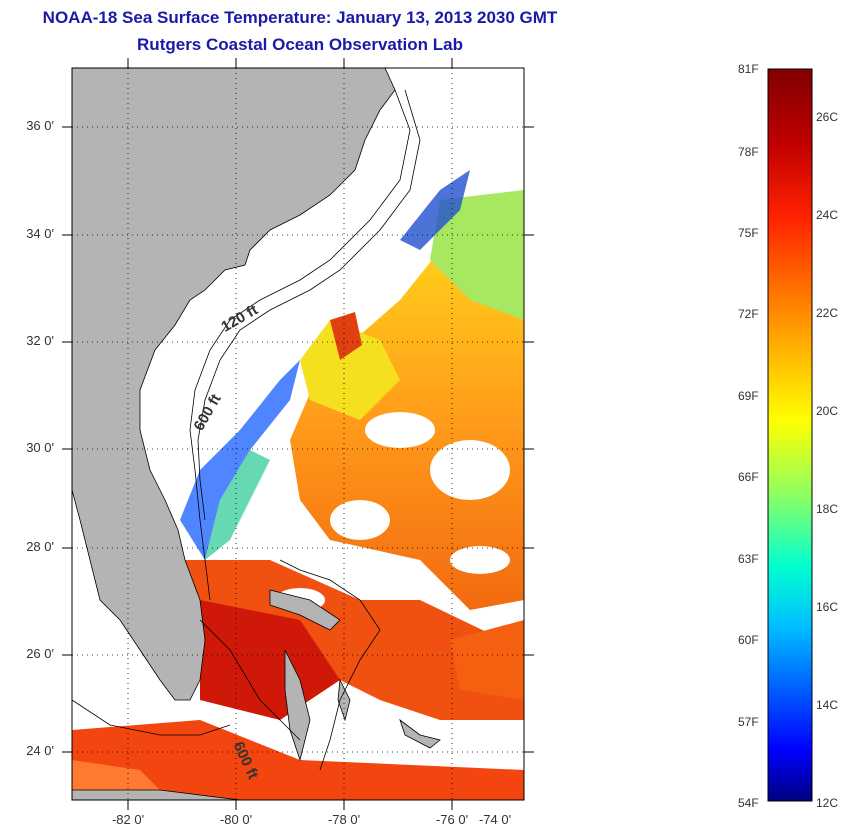 The image size is (849, 832). I want to click on cb-f-69: 69F, so click(748, 396).